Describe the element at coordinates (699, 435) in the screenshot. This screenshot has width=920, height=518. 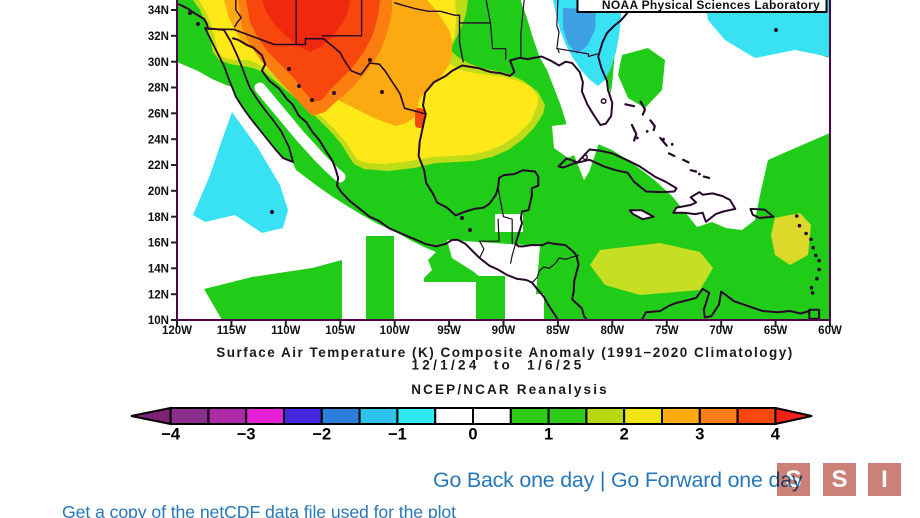
I see `svg-text: 3` at that location.